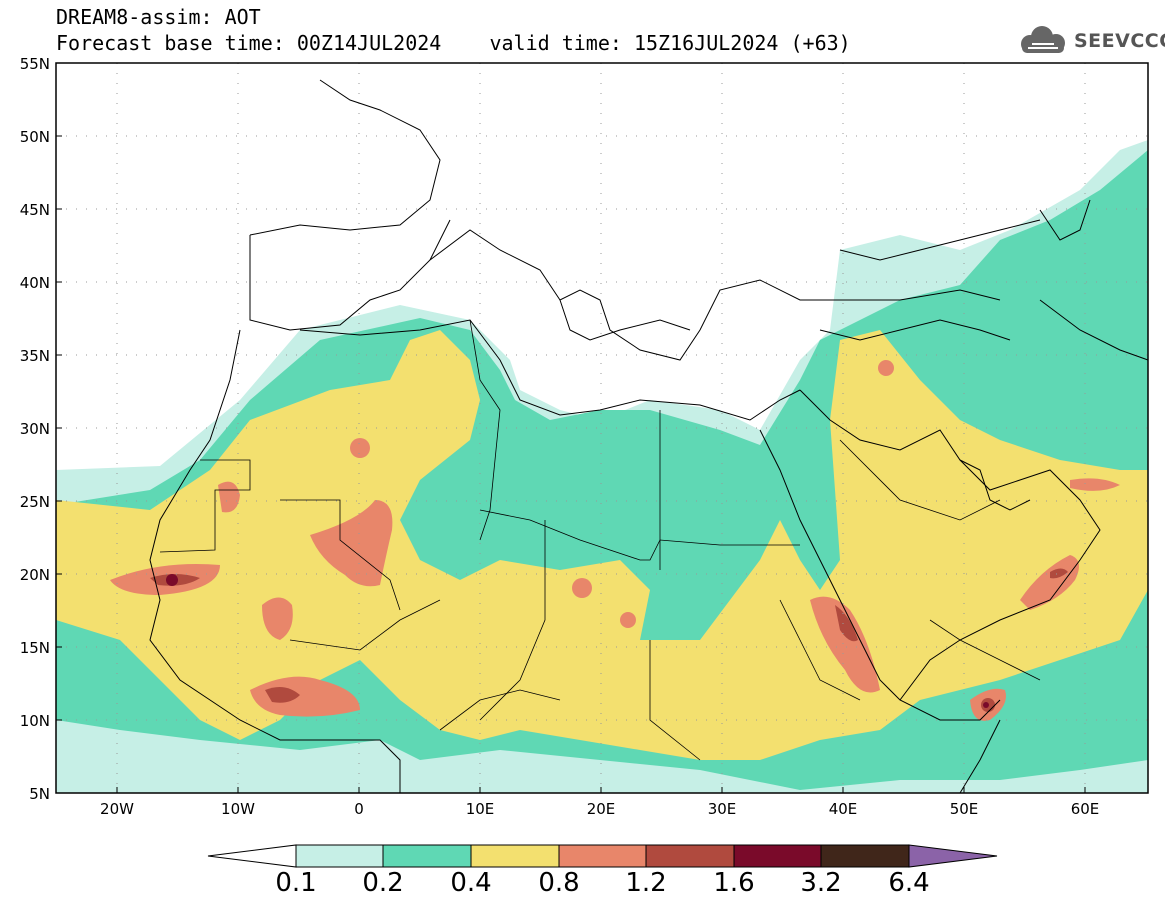  Describe the element at coordinates (471, 883) in the screenshot. I see `colorbar-label: 0.4` at that location.